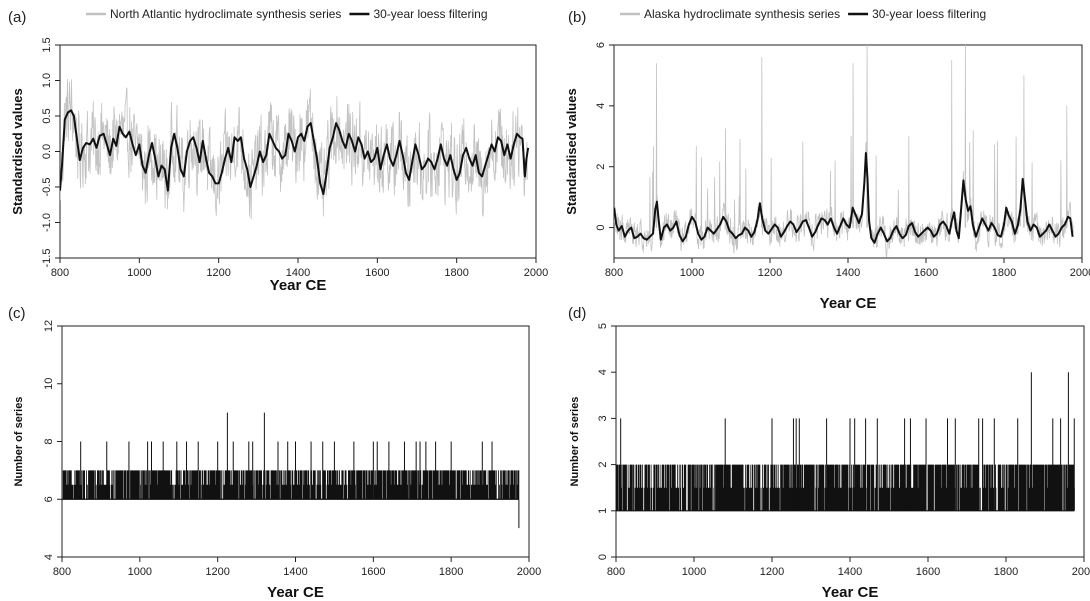 This screenshot has height=601, width=1090. I want to click on panel-label: (a), so click(17, 17).